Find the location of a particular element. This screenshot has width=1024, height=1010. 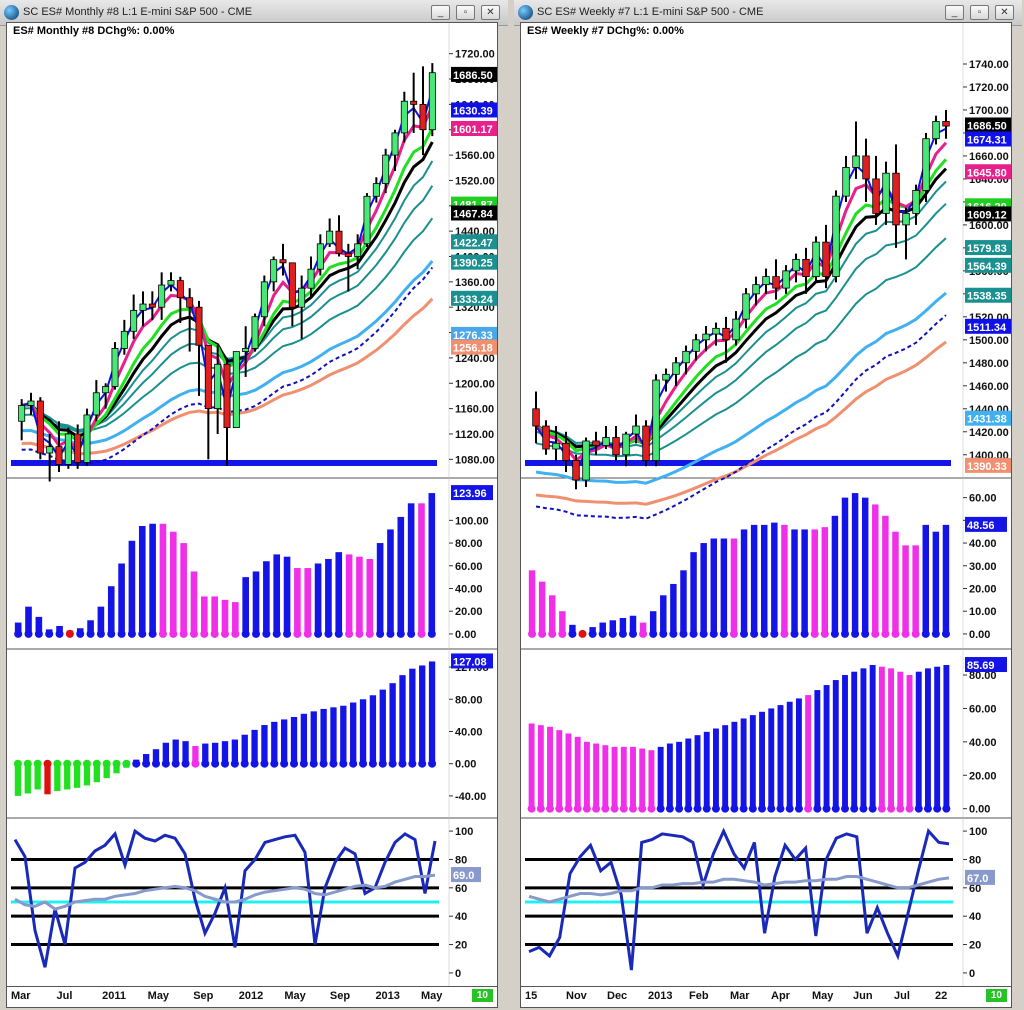

y-tick-label: 1120.00 is located at coordinates (474, 435).